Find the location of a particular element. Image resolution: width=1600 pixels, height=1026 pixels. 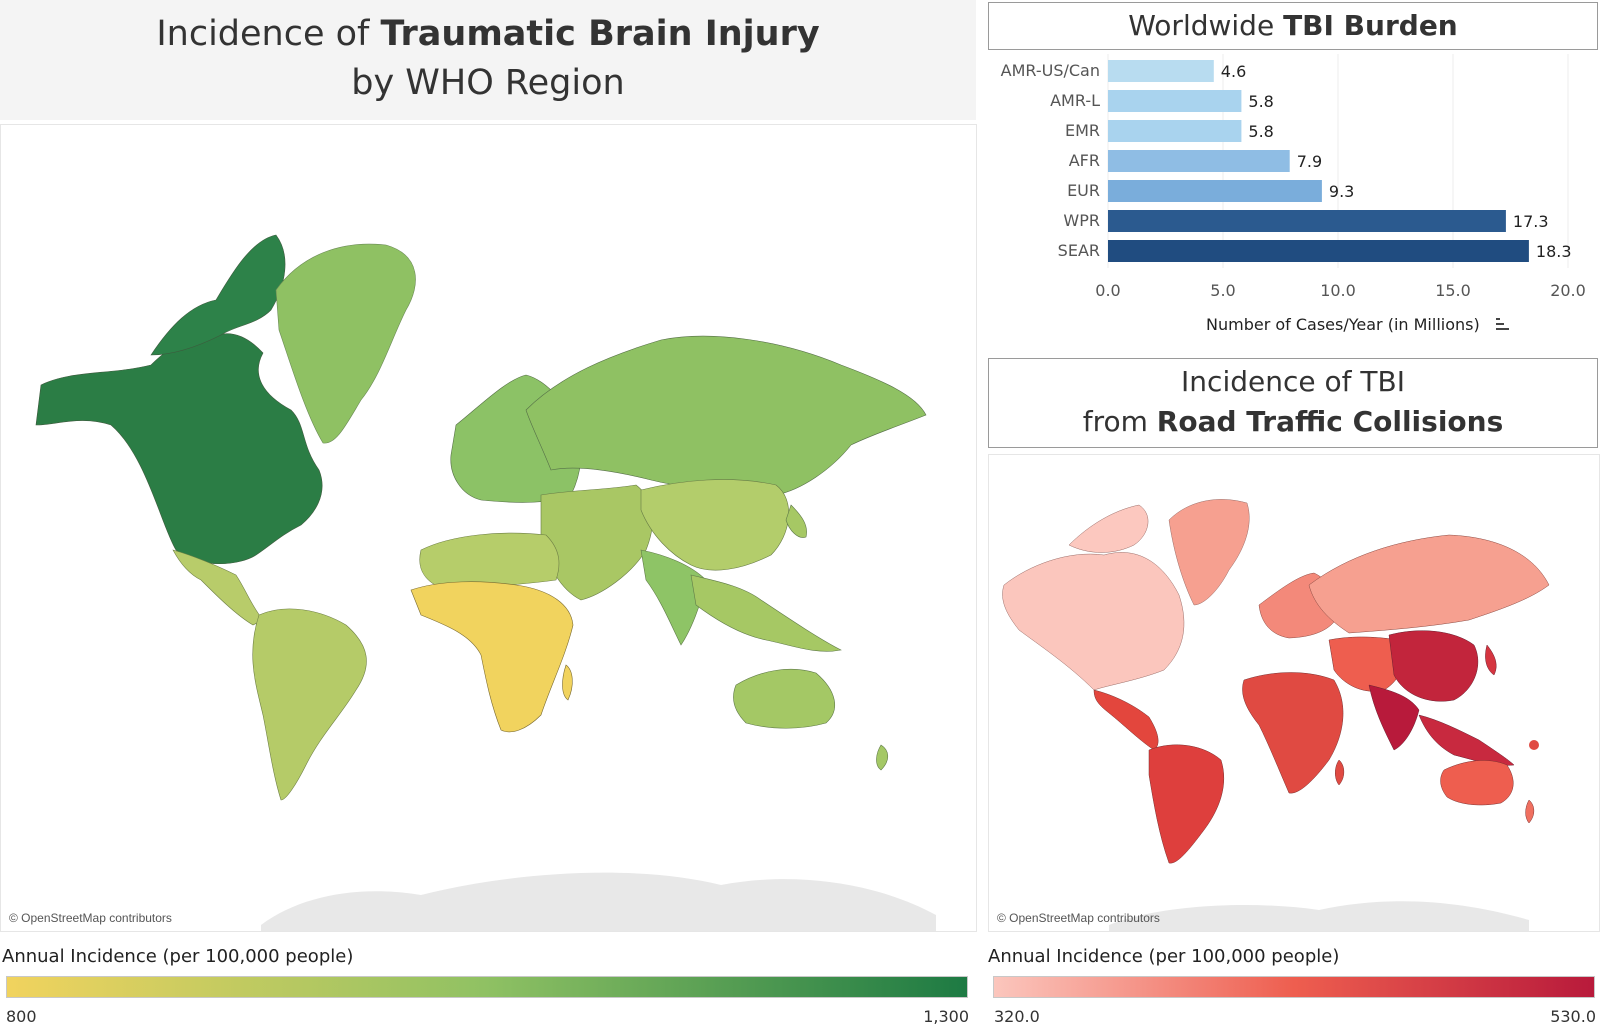

map-attribution-right: © OpenStreetMap contributors is located at coordinates (1078, 918).